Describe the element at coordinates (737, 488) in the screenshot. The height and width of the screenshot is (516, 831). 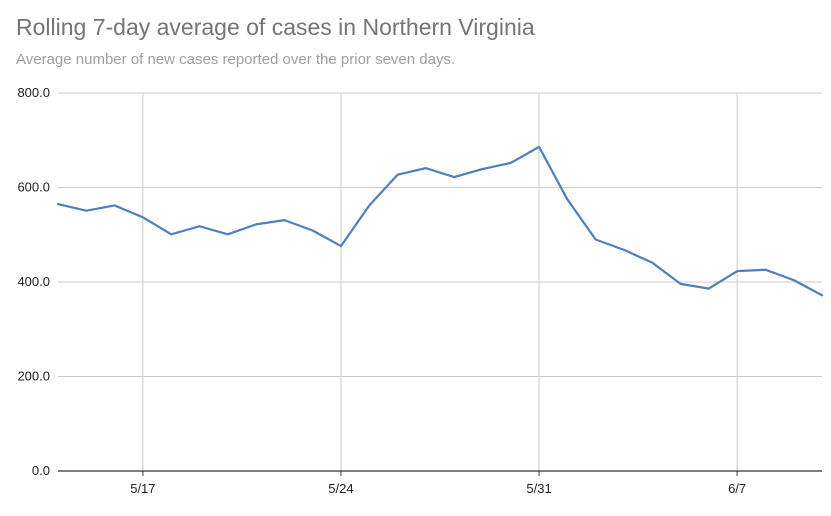
I see `x-tick-label: 6/7` at that location.